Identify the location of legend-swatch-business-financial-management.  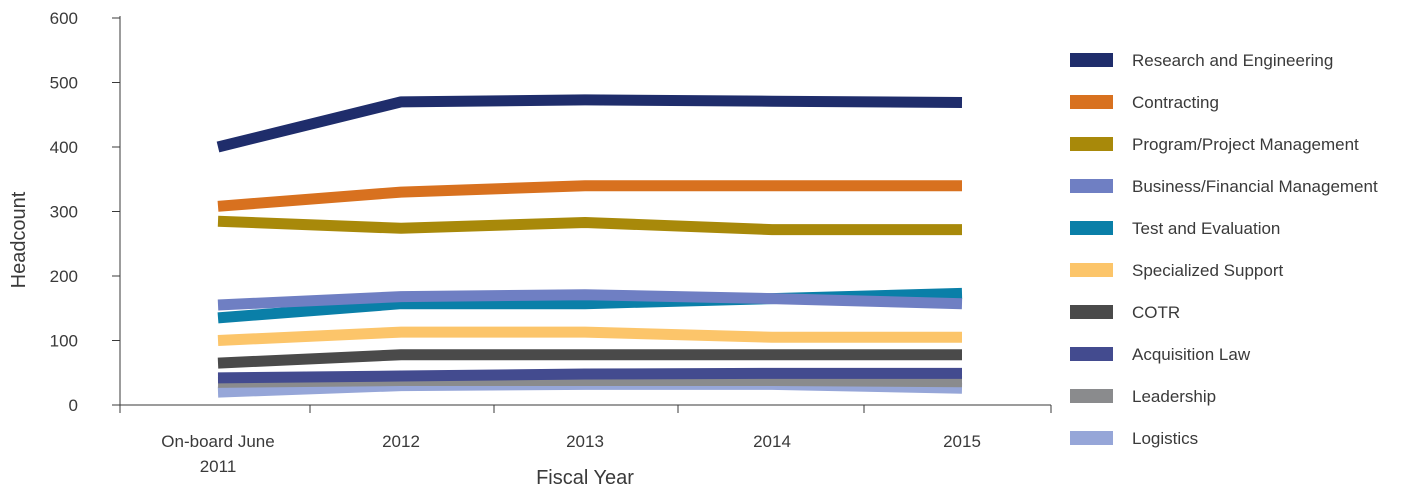
(1091, 186).